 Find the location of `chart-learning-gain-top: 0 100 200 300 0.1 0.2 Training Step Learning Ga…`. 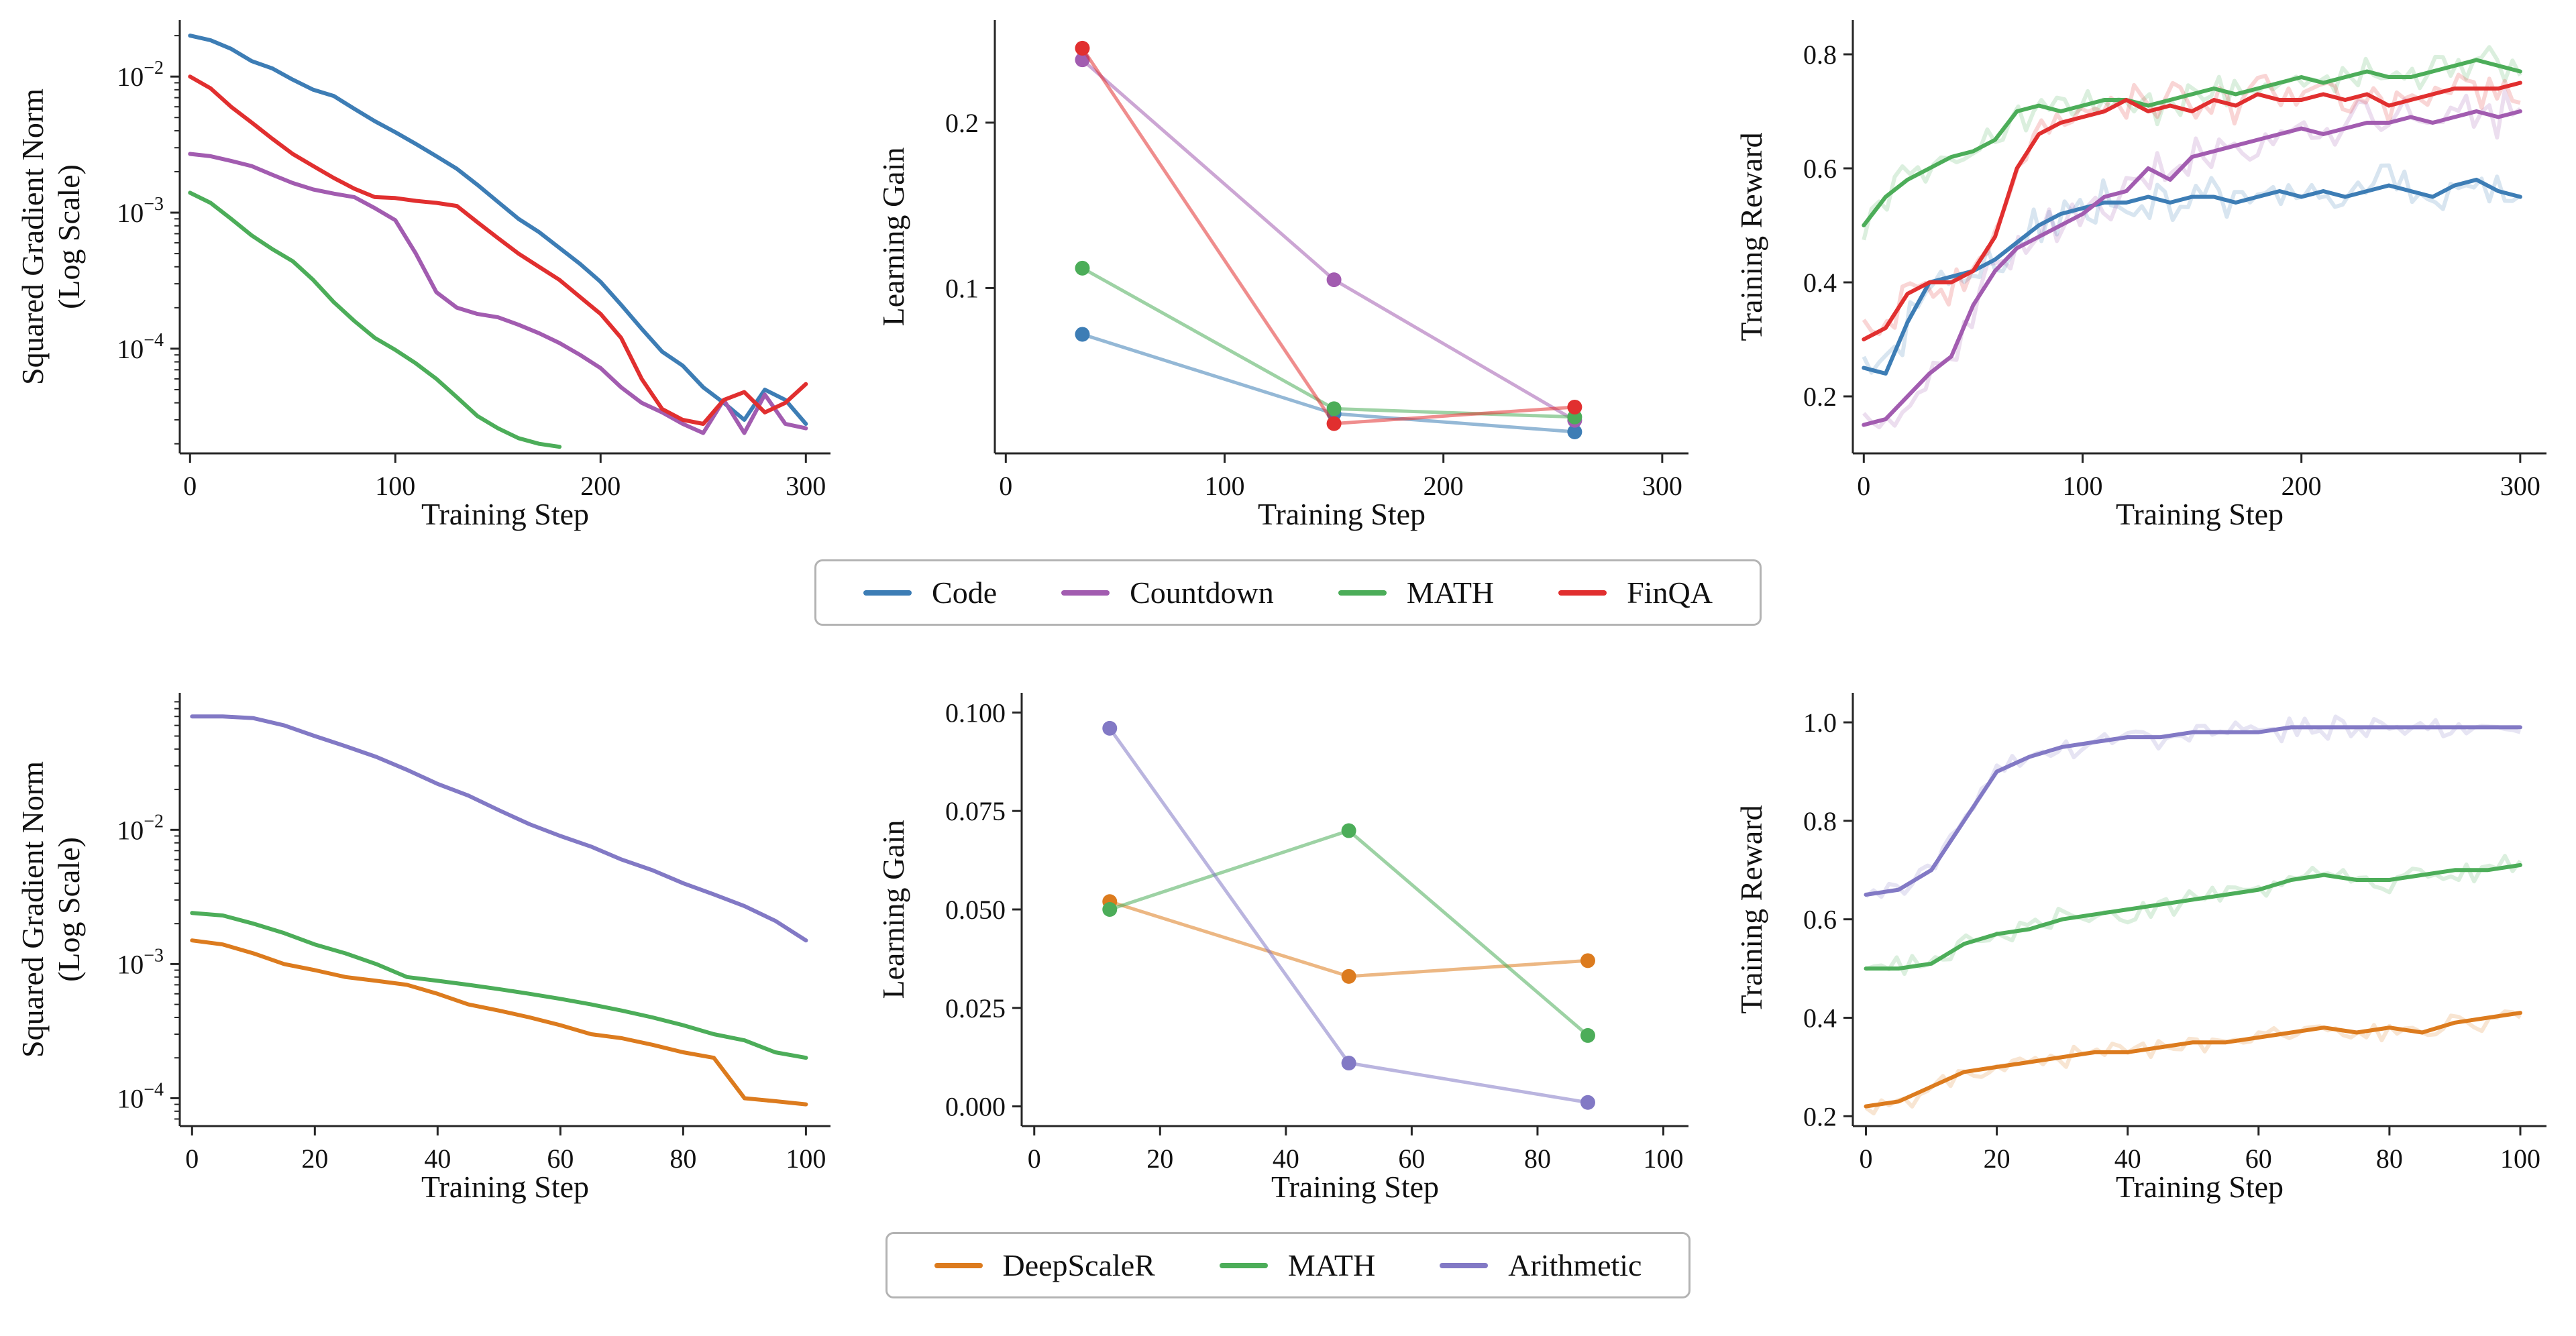

chart-learning-gain-top: 0 100 200 300 0.1 0.2 Training Step Learning Ga… is located at coordinates (1282, 275).